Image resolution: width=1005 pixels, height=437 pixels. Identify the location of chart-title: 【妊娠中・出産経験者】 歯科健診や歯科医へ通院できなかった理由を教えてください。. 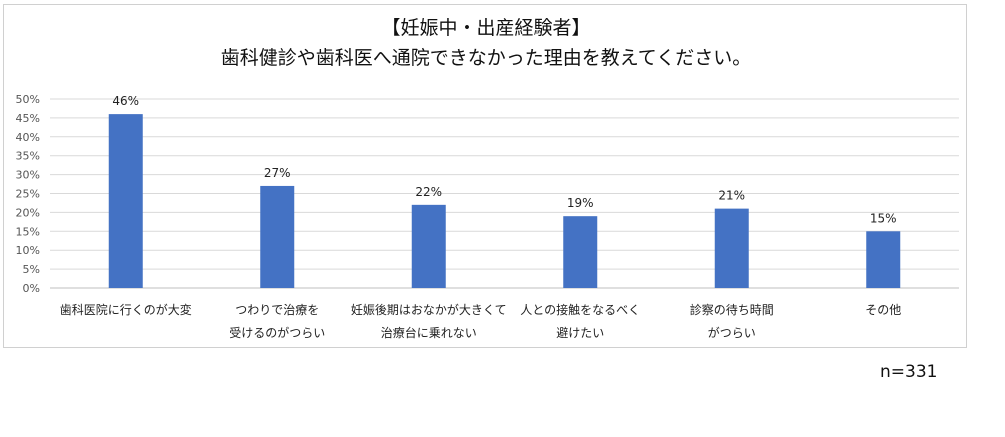
(486, 43).